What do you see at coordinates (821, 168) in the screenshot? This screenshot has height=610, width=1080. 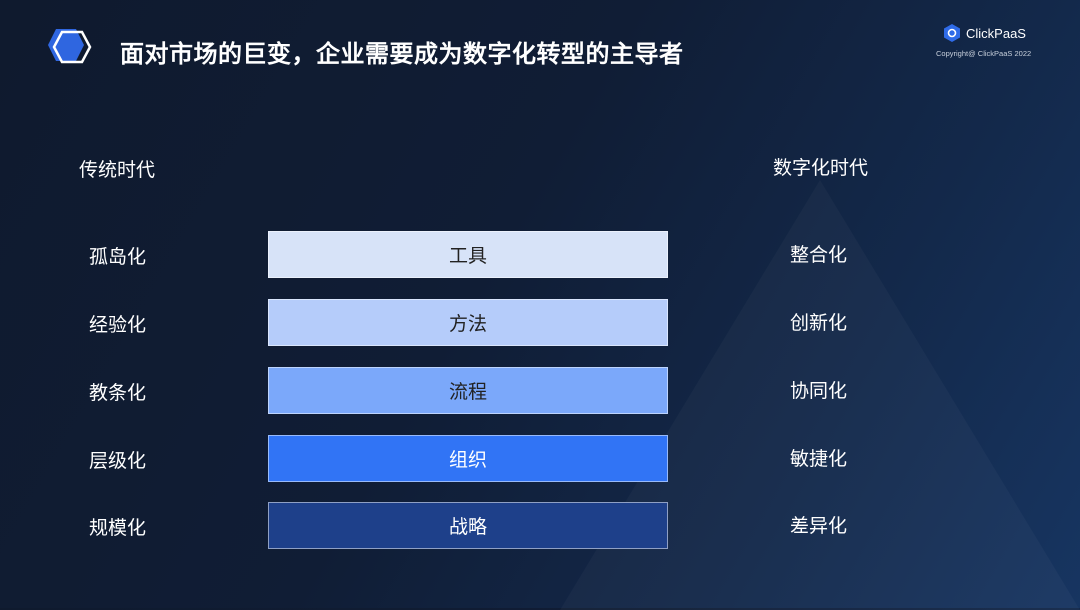 I see `right-header: 数字化时代` at bounding box center [821, 168].